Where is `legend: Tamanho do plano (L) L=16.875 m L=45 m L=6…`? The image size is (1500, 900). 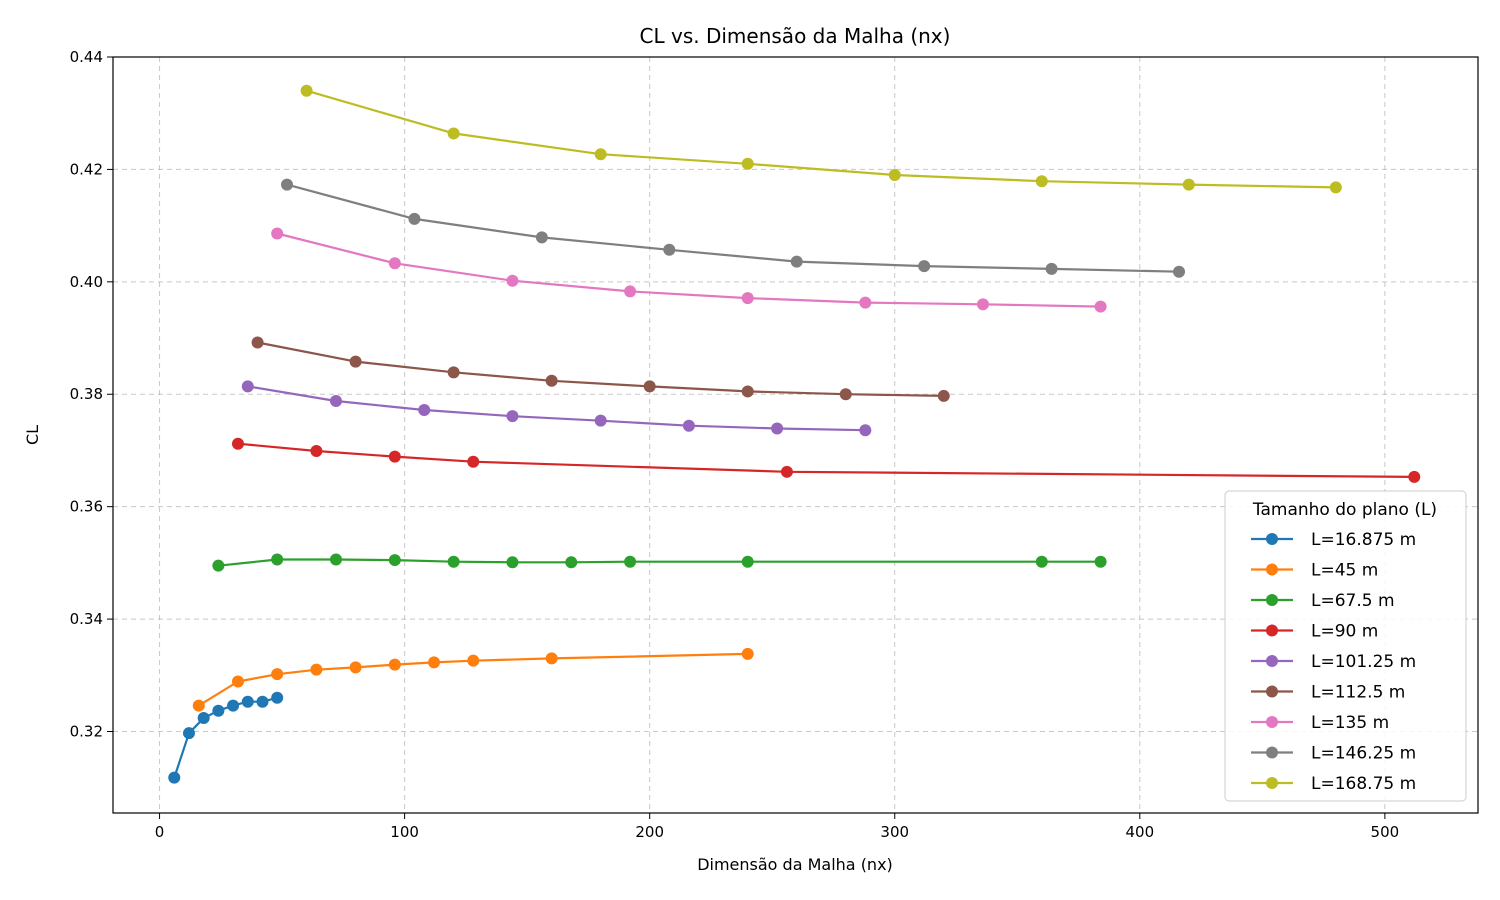
legend: Tamanho do plano (L) L=16.875 m L=45 m L=6… is located at coordinates (1345, 646).